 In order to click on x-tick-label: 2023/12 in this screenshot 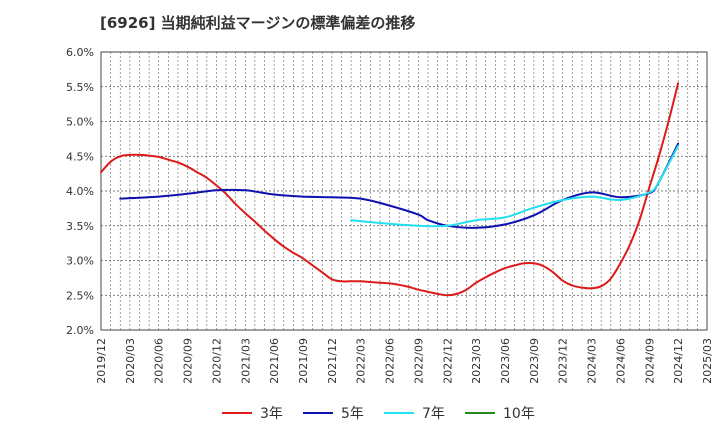, I will do `click(563, 361)`.